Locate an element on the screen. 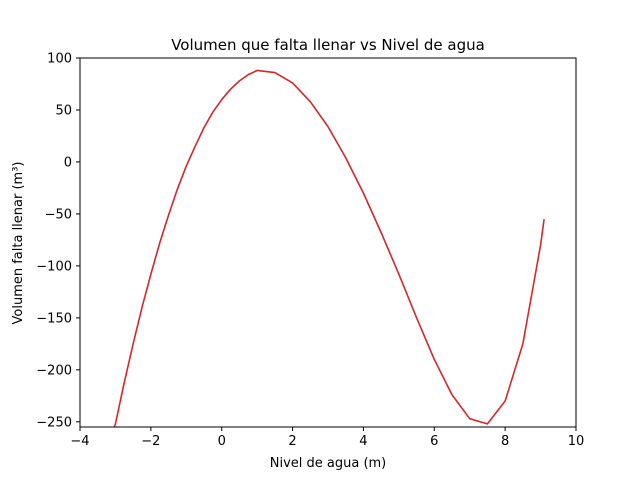 The image size is (640, 480). x-tick-label: 6 is located at coordinates (434, 441).